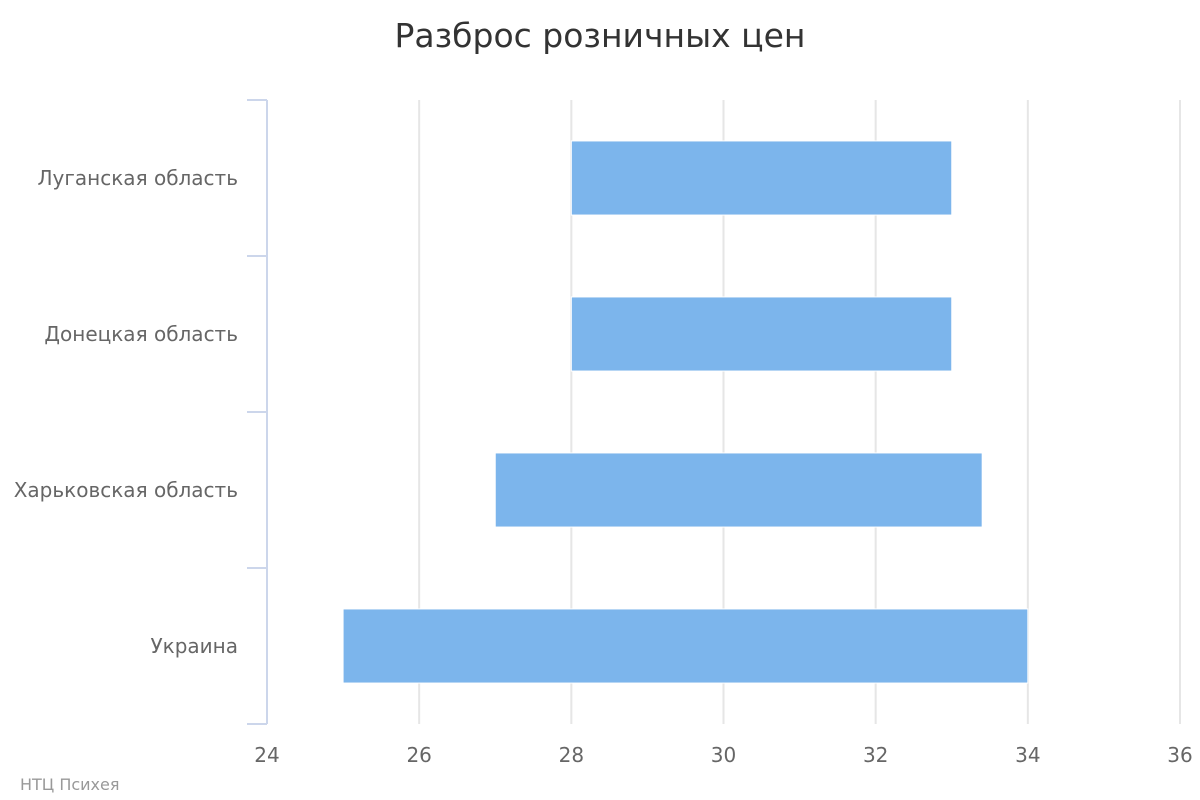 Image resolution: width=1200 pixels, height=800 pixels. Describe the element at coordinates (194, 646) in the screenshot. I see `category-label: Украина` at that location.